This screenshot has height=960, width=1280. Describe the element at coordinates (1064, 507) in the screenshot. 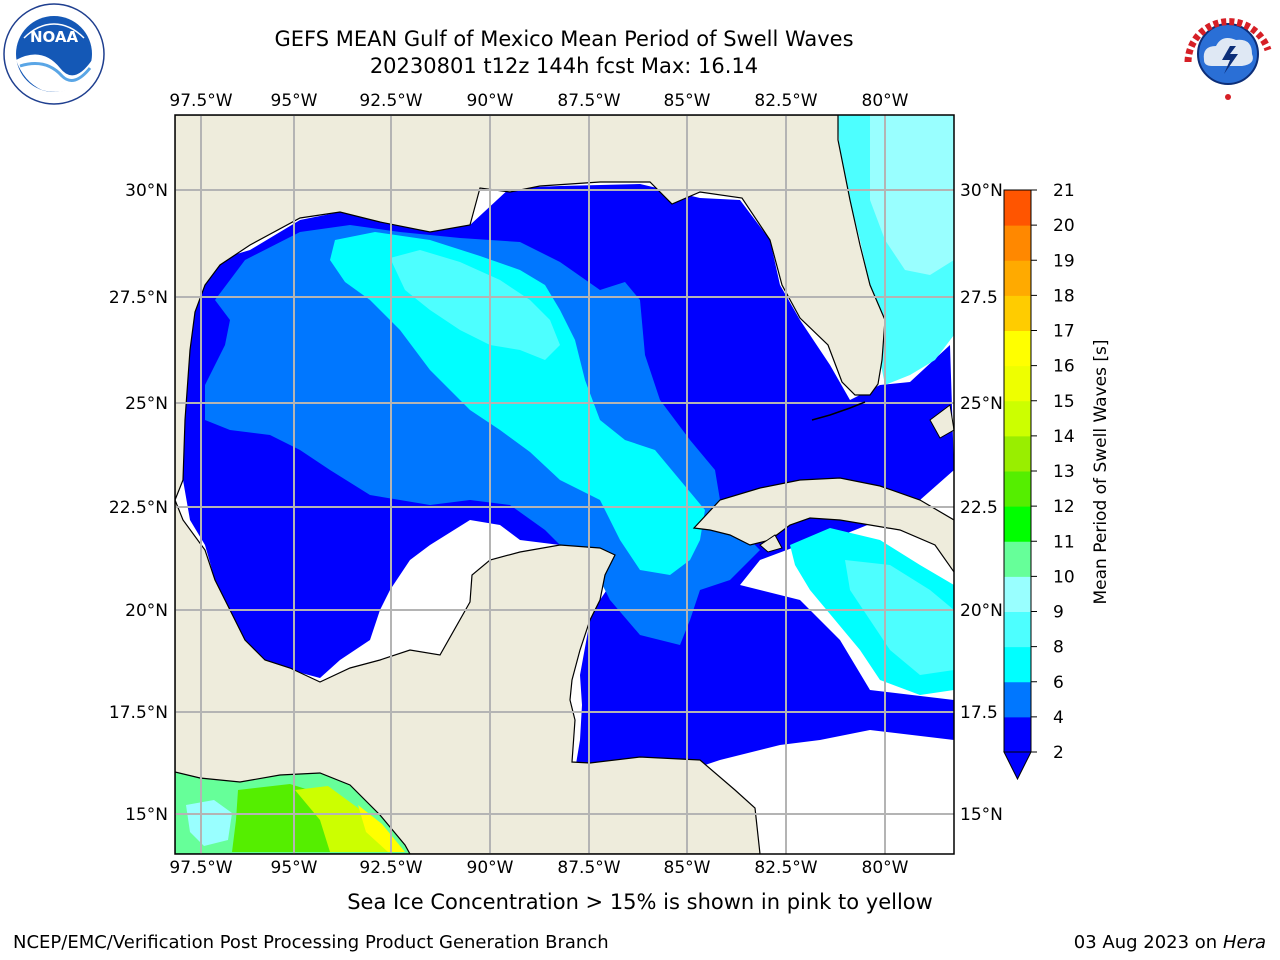

I see `colorbar-tick-label: 12` at that location.